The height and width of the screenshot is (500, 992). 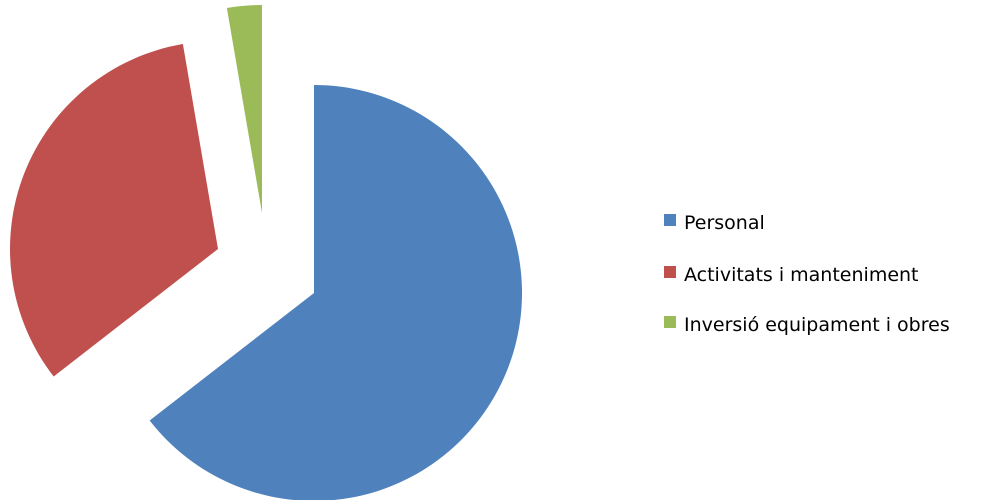 I want to click on legend-item-activitats: Activitats i manteniment, so click(x=791, y=275).